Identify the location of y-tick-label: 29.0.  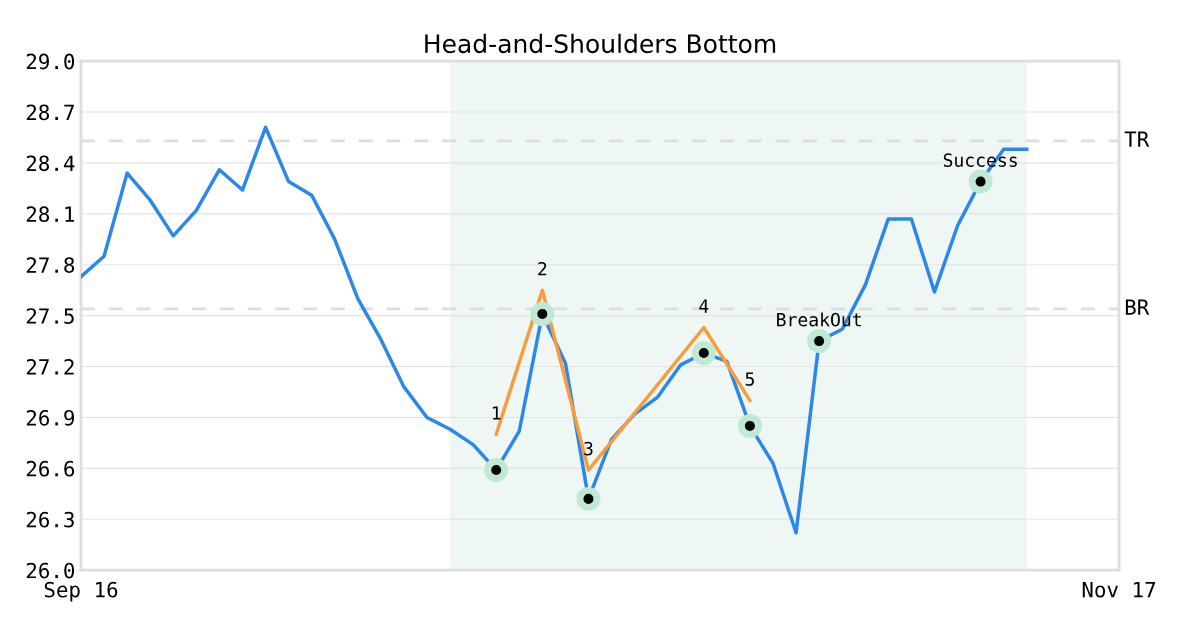
(50, 61).